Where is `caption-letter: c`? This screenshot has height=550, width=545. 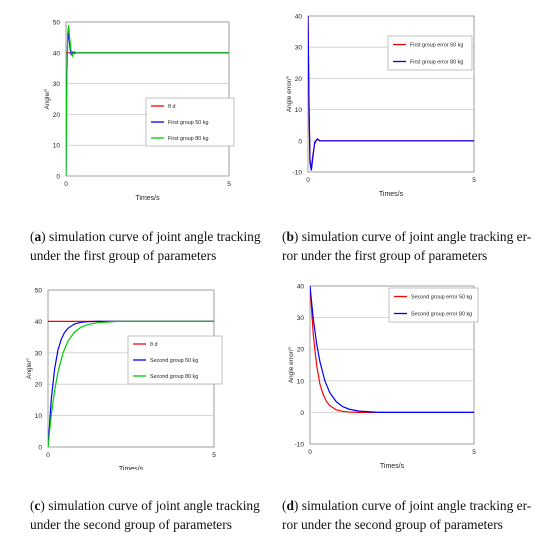 caption-letter: c is located at coordinates (37, 505).